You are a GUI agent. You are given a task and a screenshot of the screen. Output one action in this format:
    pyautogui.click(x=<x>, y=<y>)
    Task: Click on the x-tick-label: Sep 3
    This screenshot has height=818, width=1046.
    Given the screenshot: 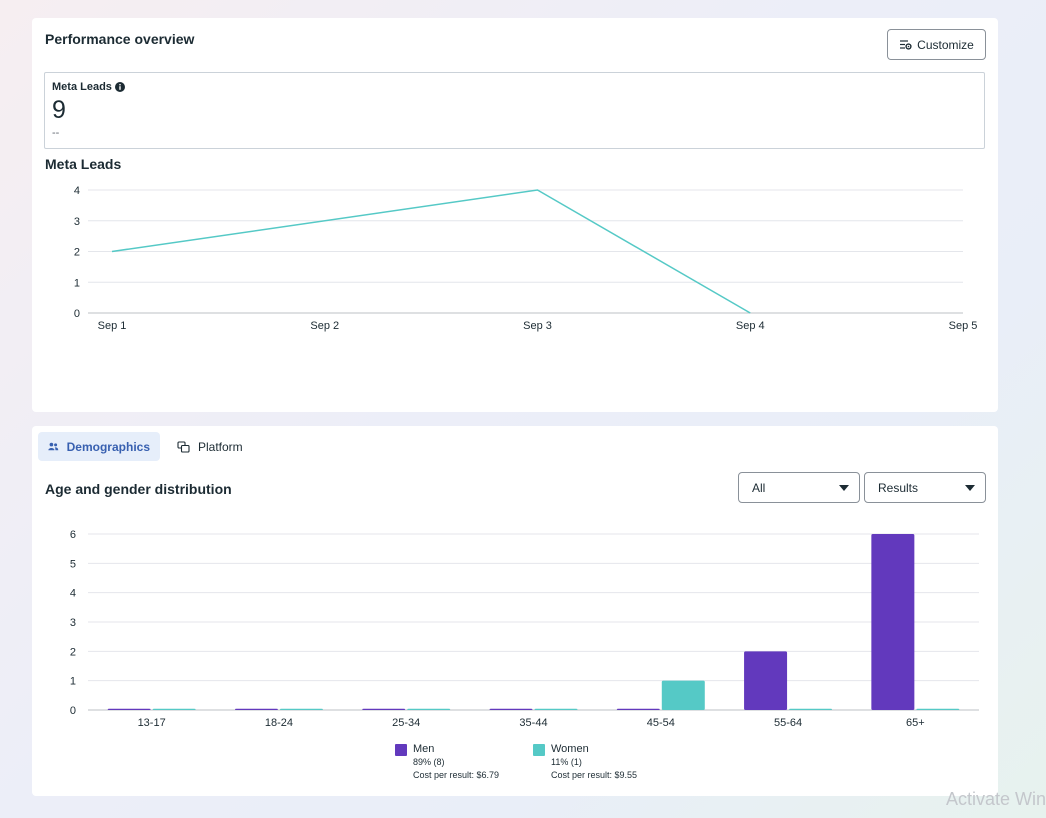 What is the action you would take?
    pyautogui.click(x=537, y=326)
    